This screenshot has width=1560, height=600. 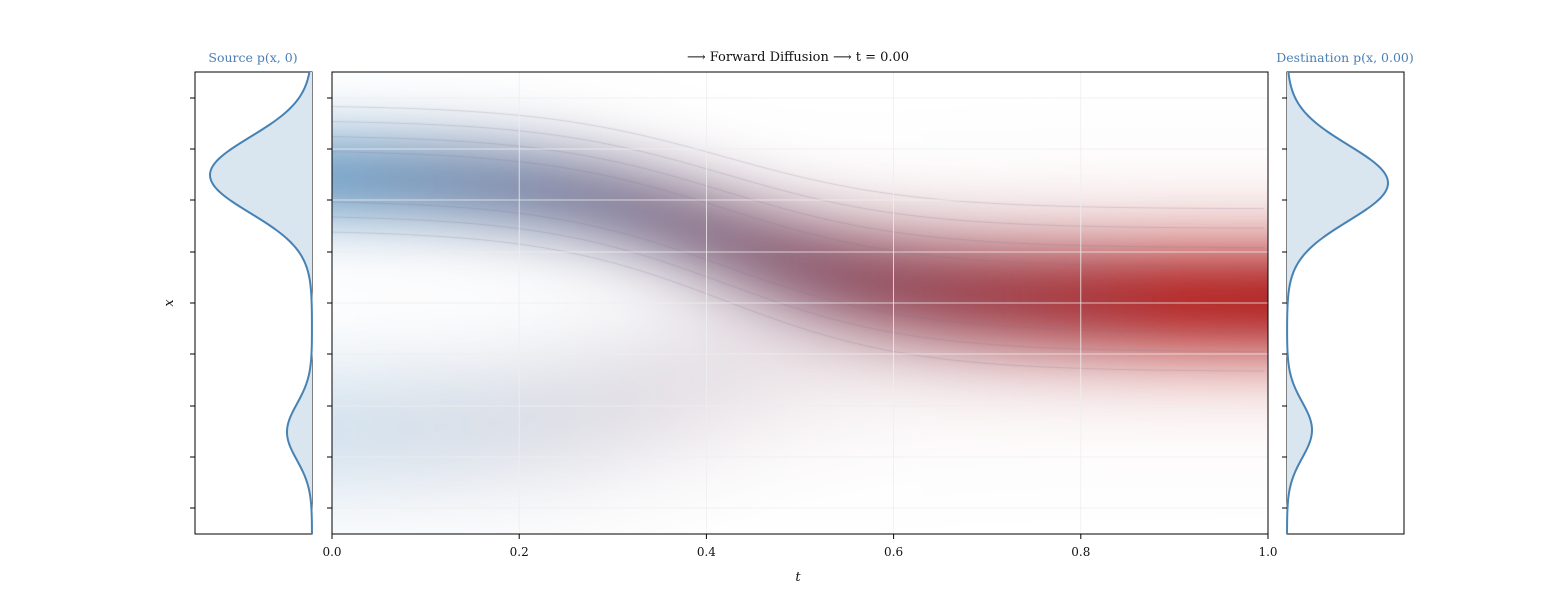 What do you see at coordinates (706, 552) in the screenshot?
I see `x-tick-label: 0.4` at bounding box center [706, 552].